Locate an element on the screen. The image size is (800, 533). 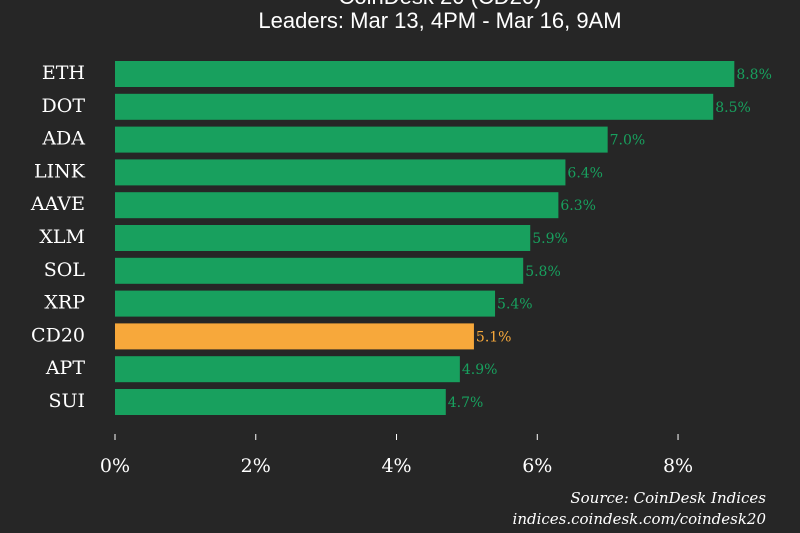
x-tick-label: 2% is located at coordinates (256, 466).